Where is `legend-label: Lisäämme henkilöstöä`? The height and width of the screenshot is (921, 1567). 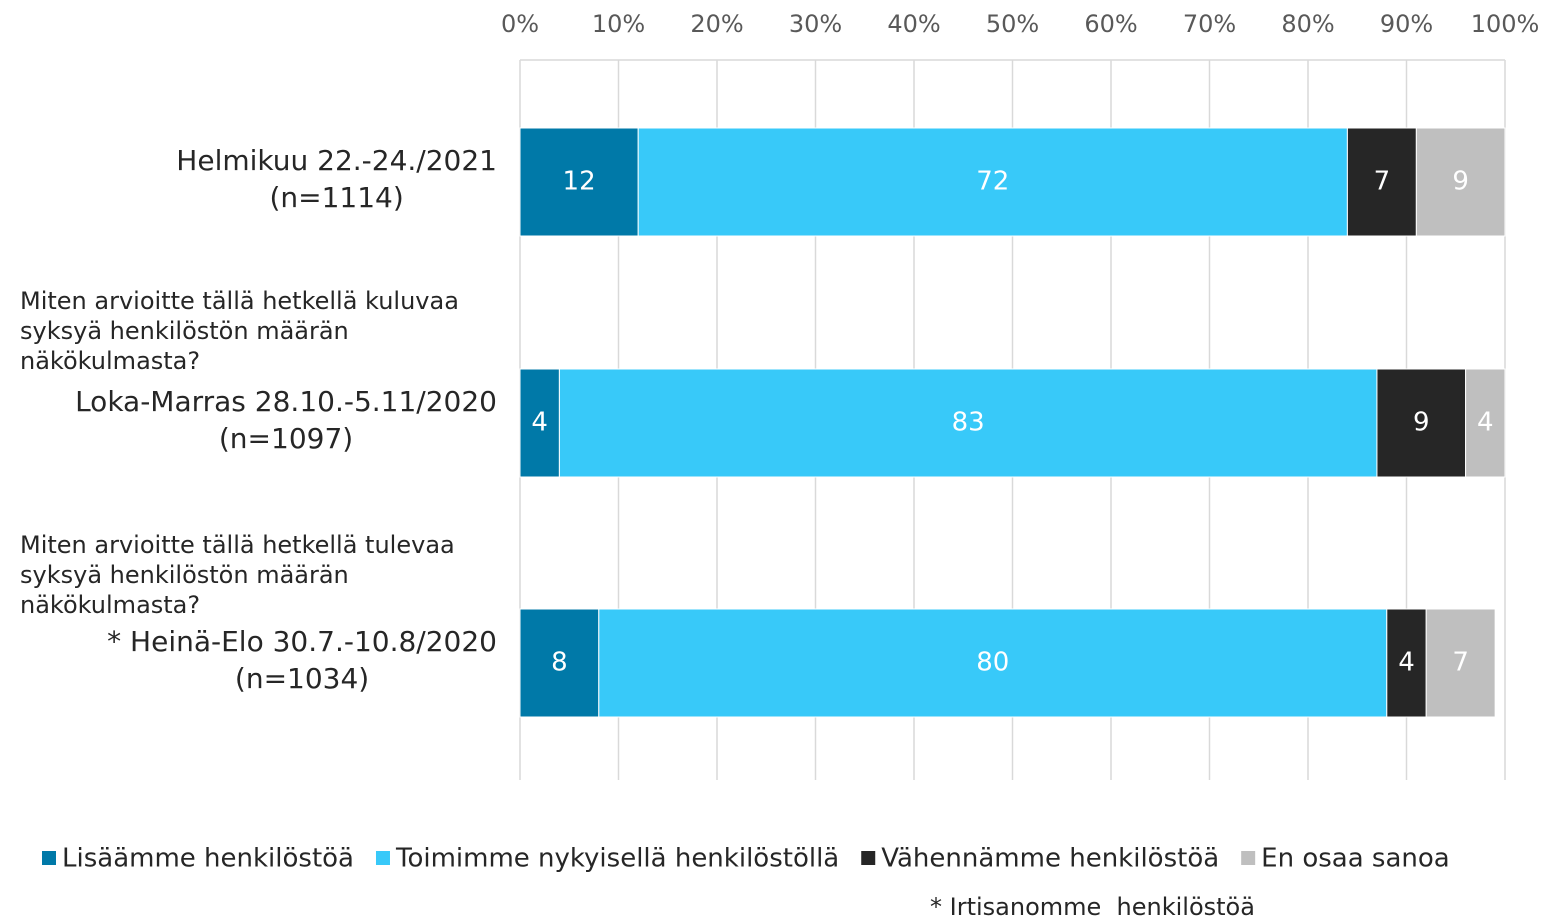 legend-label: Lisäämme henkilöstöä is located at coordinates (208, 859).